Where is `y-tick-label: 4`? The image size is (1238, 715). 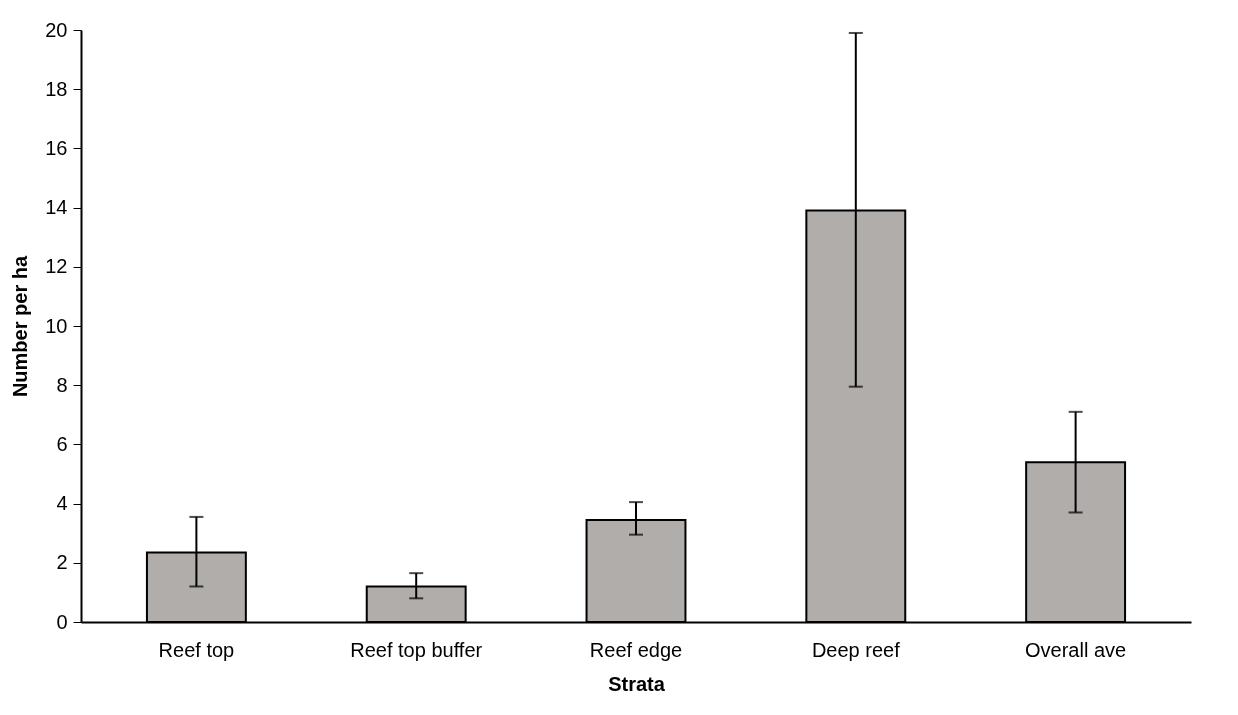
y-tick-label: 4 is located at coordinates (62, 503).